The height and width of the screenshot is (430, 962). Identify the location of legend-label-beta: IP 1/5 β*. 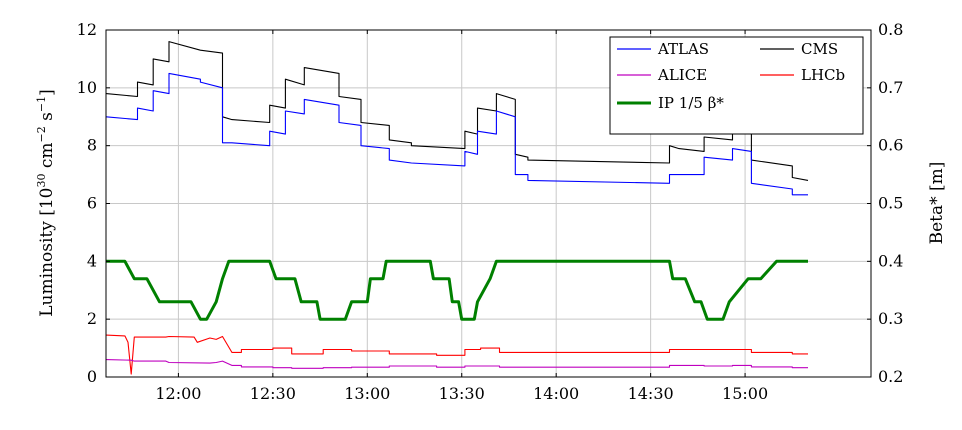
(691, 103).